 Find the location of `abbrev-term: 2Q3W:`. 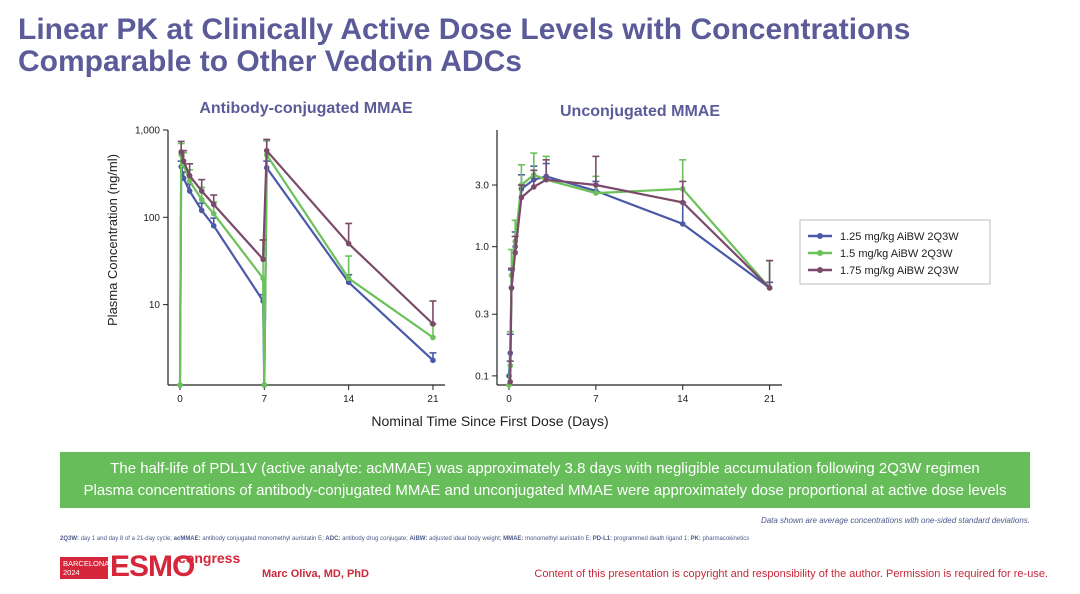

abbrev-term: 2Q3W: is located at coordinates (69, 539).